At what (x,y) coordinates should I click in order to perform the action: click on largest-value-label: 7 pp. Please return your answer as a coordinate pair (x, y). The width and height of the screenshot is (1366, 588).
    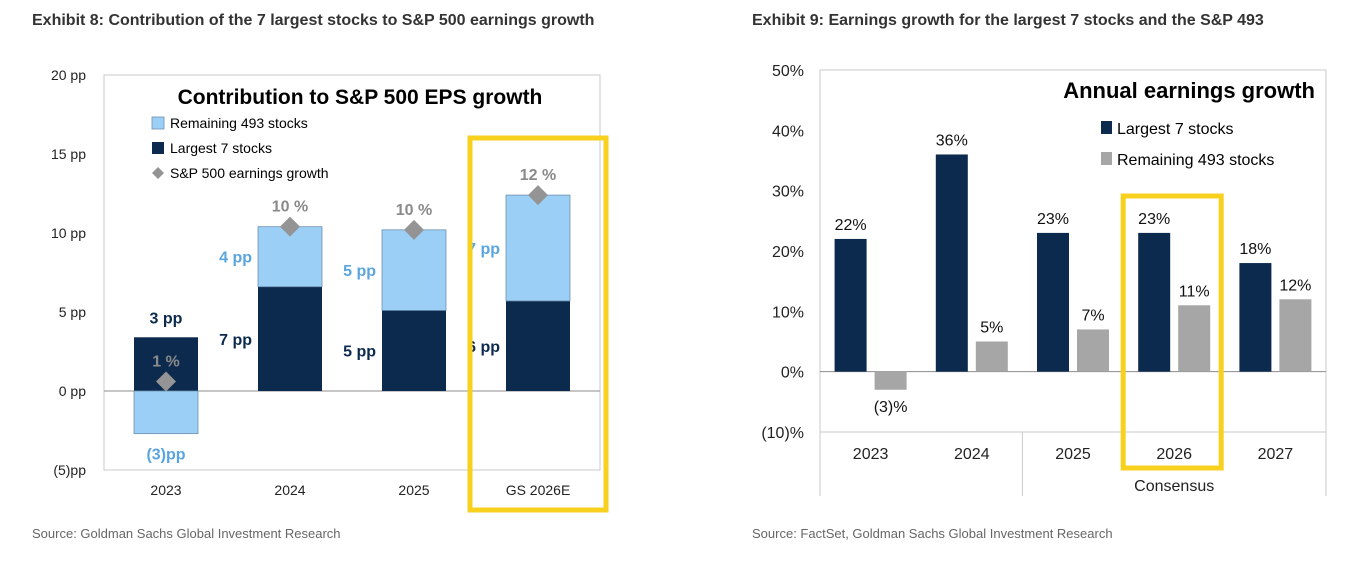
    Looking at the image, I should click on (235, 340).